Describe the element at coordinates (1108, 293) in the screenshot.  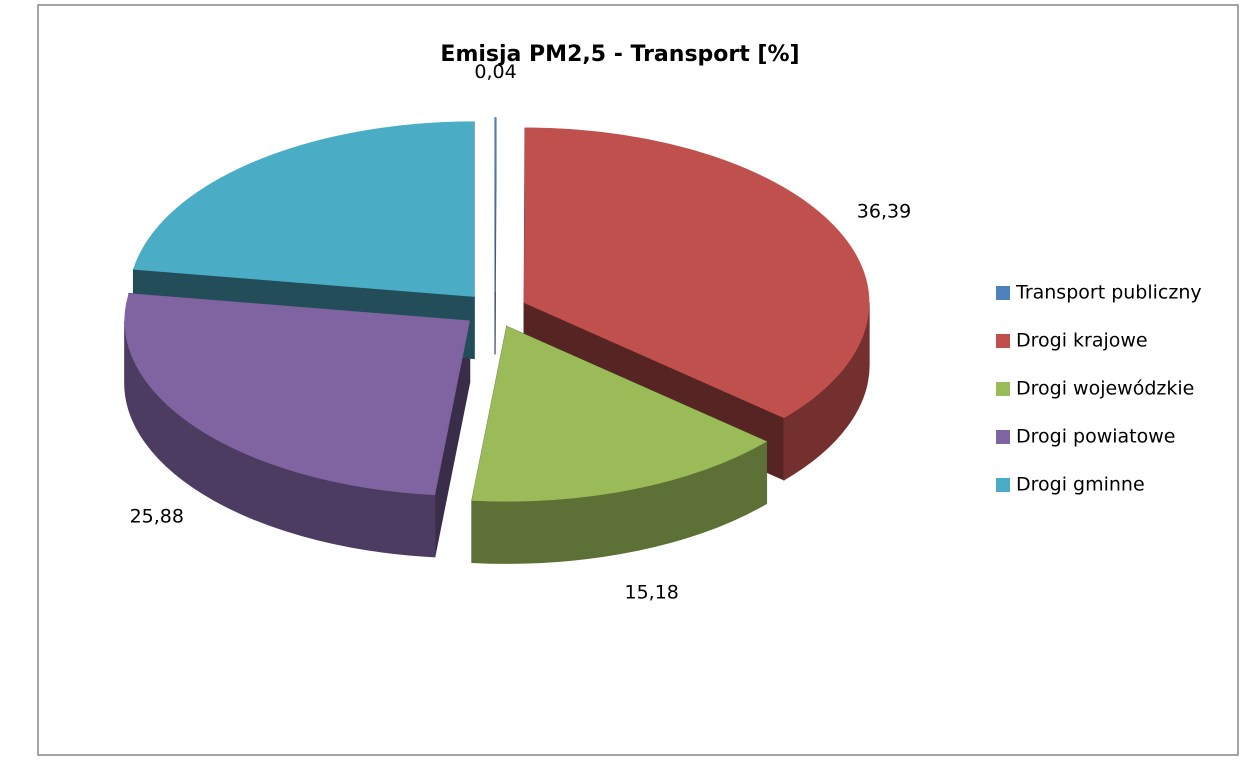
I see `legend-label: Transport publiczny` at that location.